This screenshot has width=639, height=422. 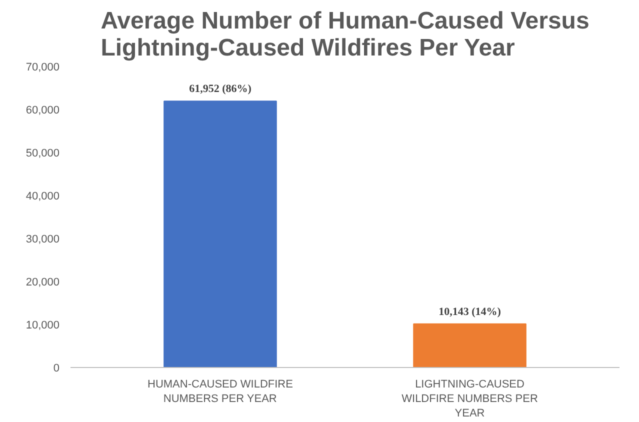 I want to click on y-tick-label: 50,000, so click(x=43, y=154).